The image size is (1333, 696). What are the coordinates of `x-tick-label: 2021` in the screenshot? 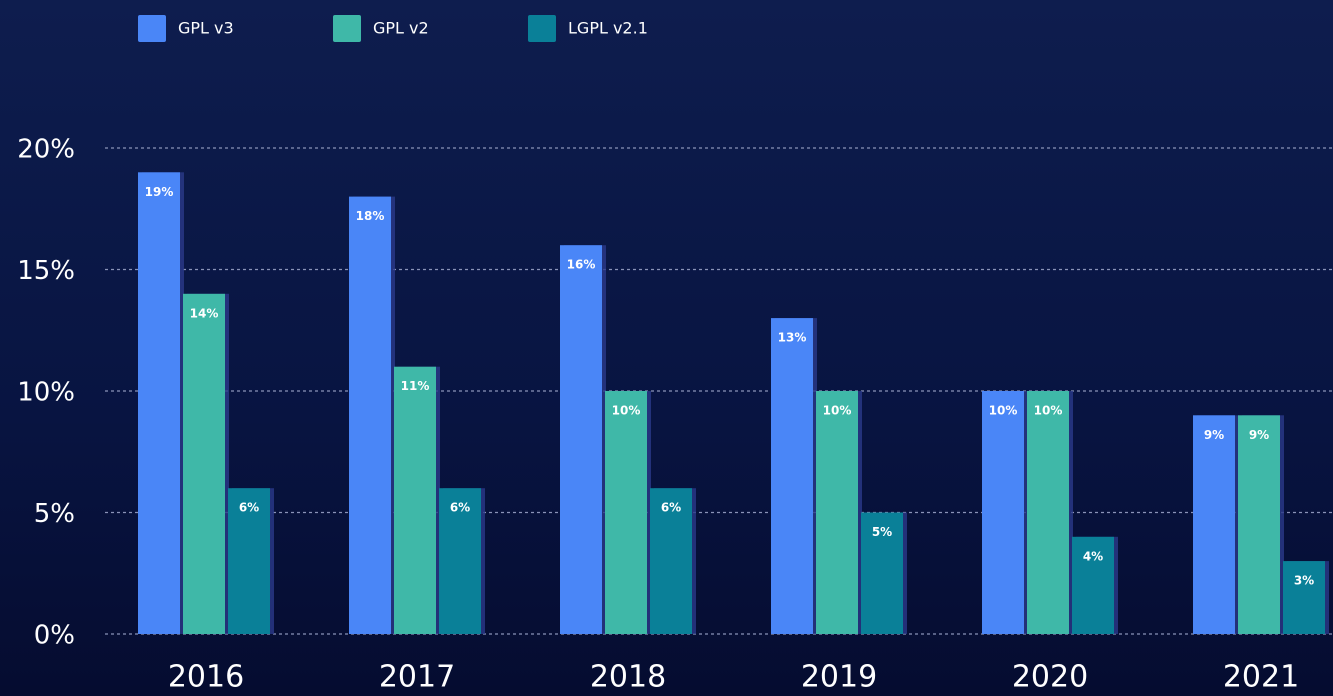 It's located at (1261, 677).